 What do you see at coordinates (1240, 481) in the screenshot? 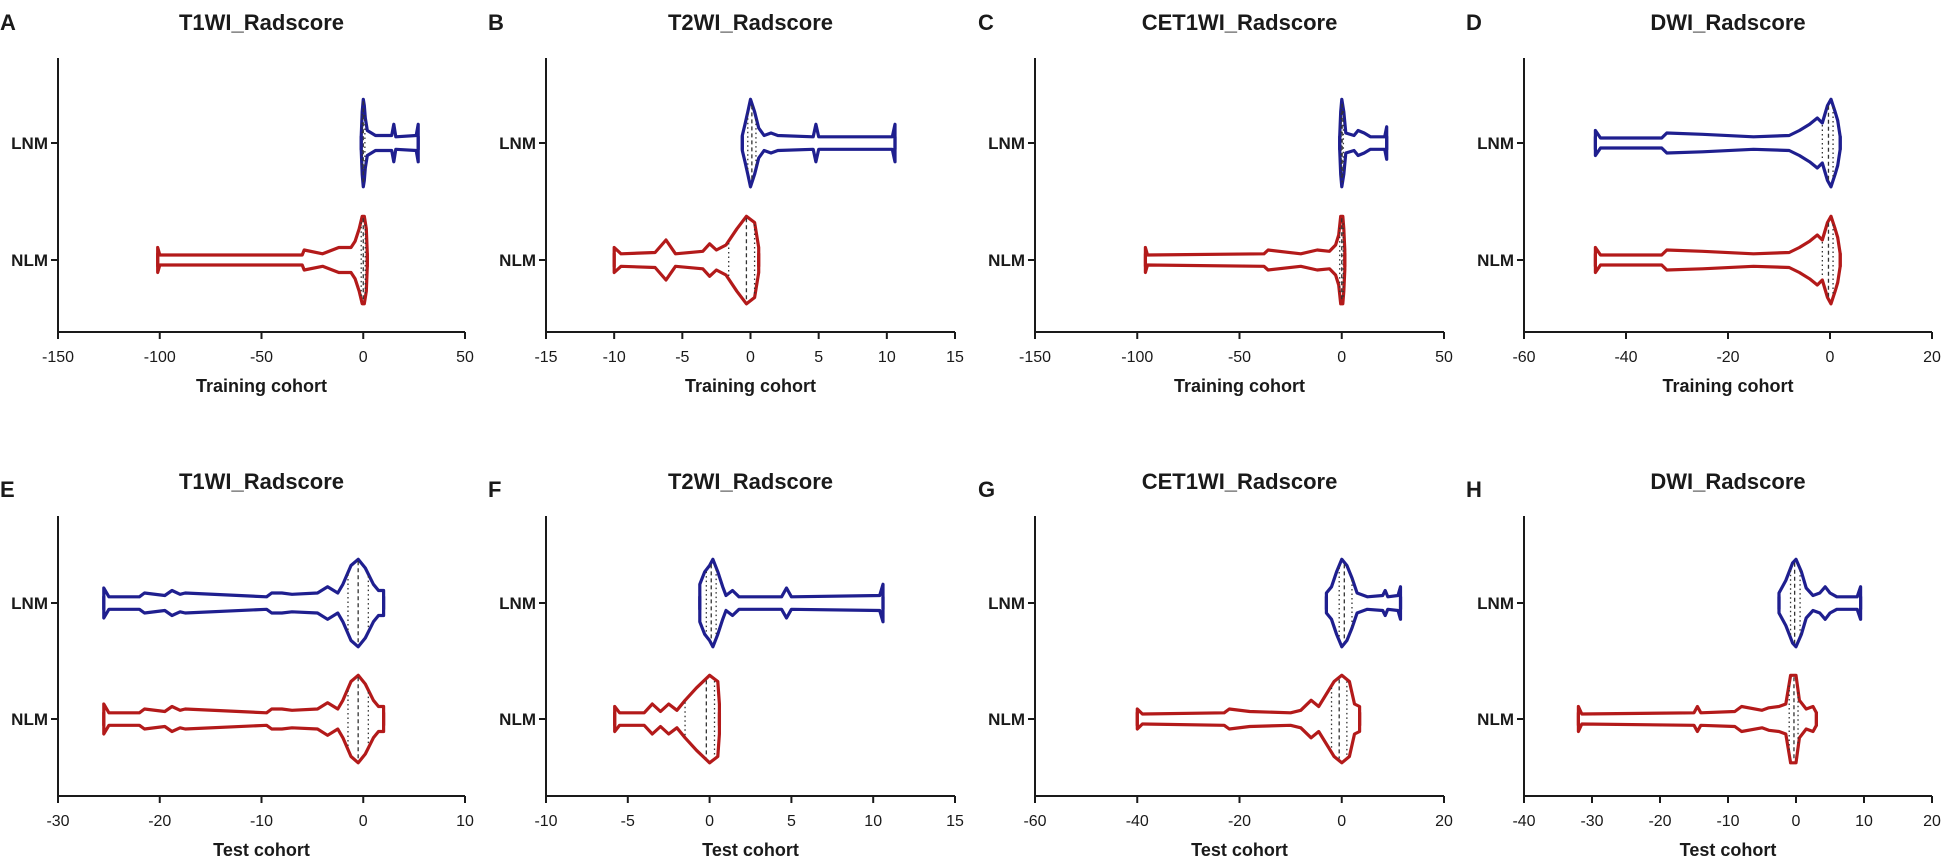
I see `panel-title: CET1WI_Radscore` at bounding box center [1240, 481].